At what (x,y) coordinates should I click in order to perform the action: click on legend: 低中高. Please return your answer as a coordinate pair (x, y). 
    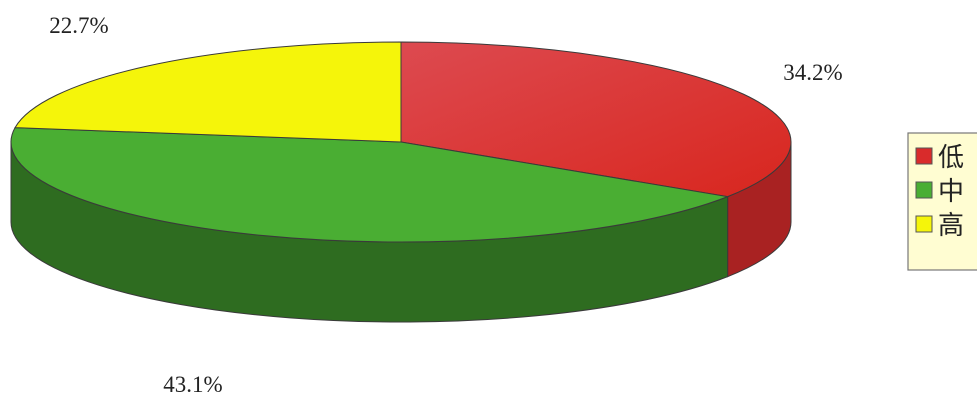
    Looking at the image, I should click on (942, 201).